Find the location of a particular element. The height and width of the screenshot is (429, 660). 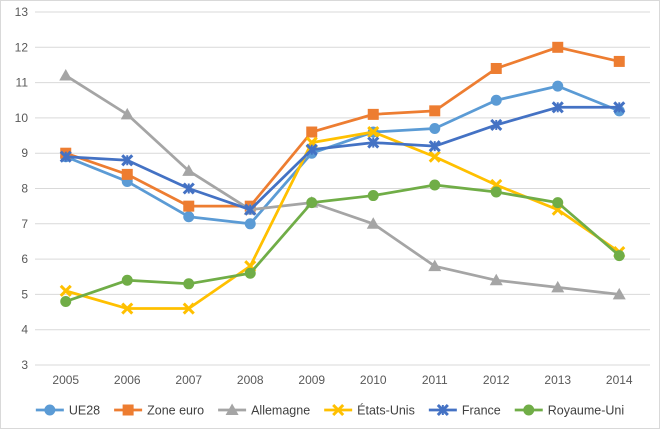

x-tick-label: 2012 is located at coordinates (496, 380).